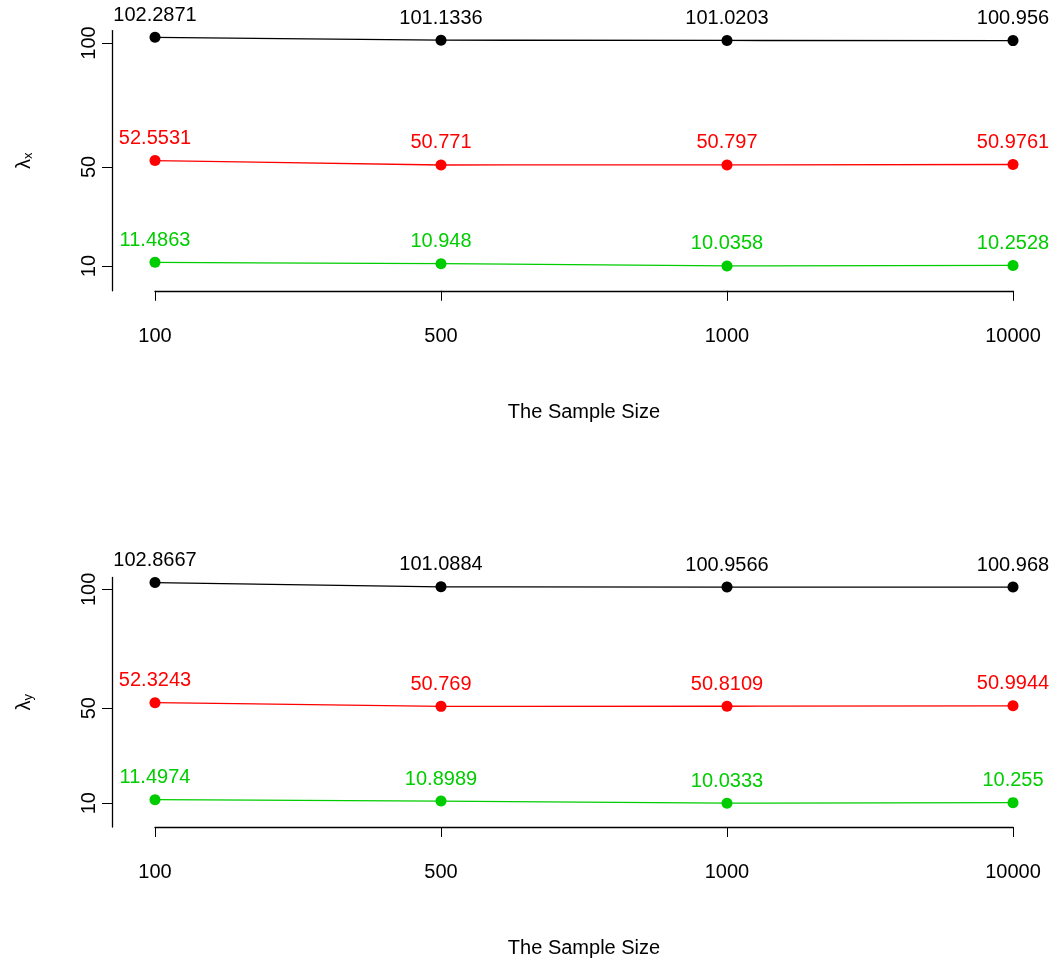  What do you see at coordinates (1013, 682) in the screenshot?
I see `data-label: 50.9944` at bounding box center [1013, 682].